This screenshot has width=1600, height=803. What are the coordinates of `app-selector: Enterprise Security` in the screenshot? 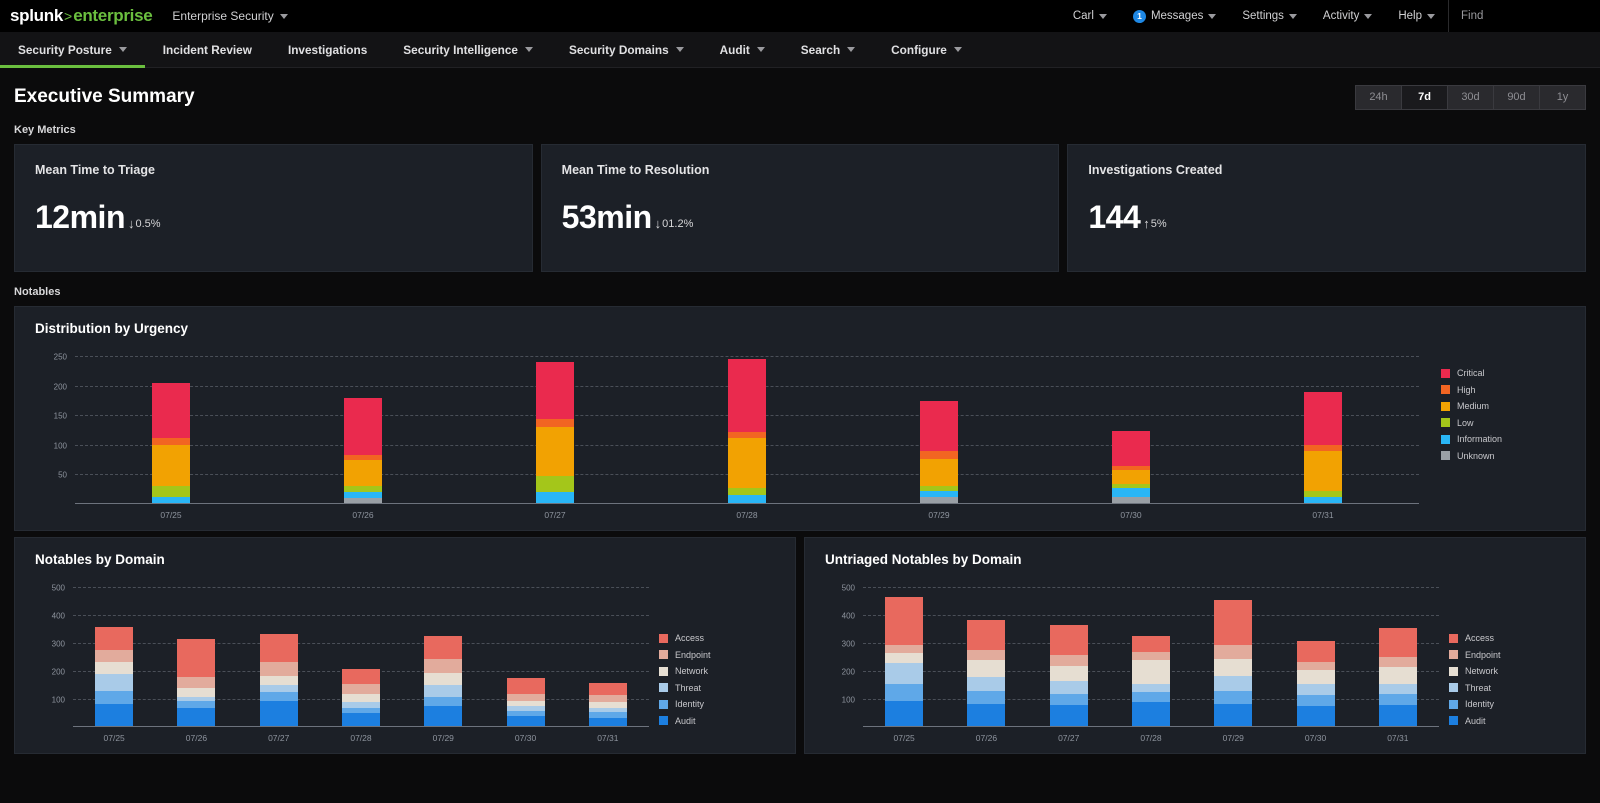 It's located at (230, 16).